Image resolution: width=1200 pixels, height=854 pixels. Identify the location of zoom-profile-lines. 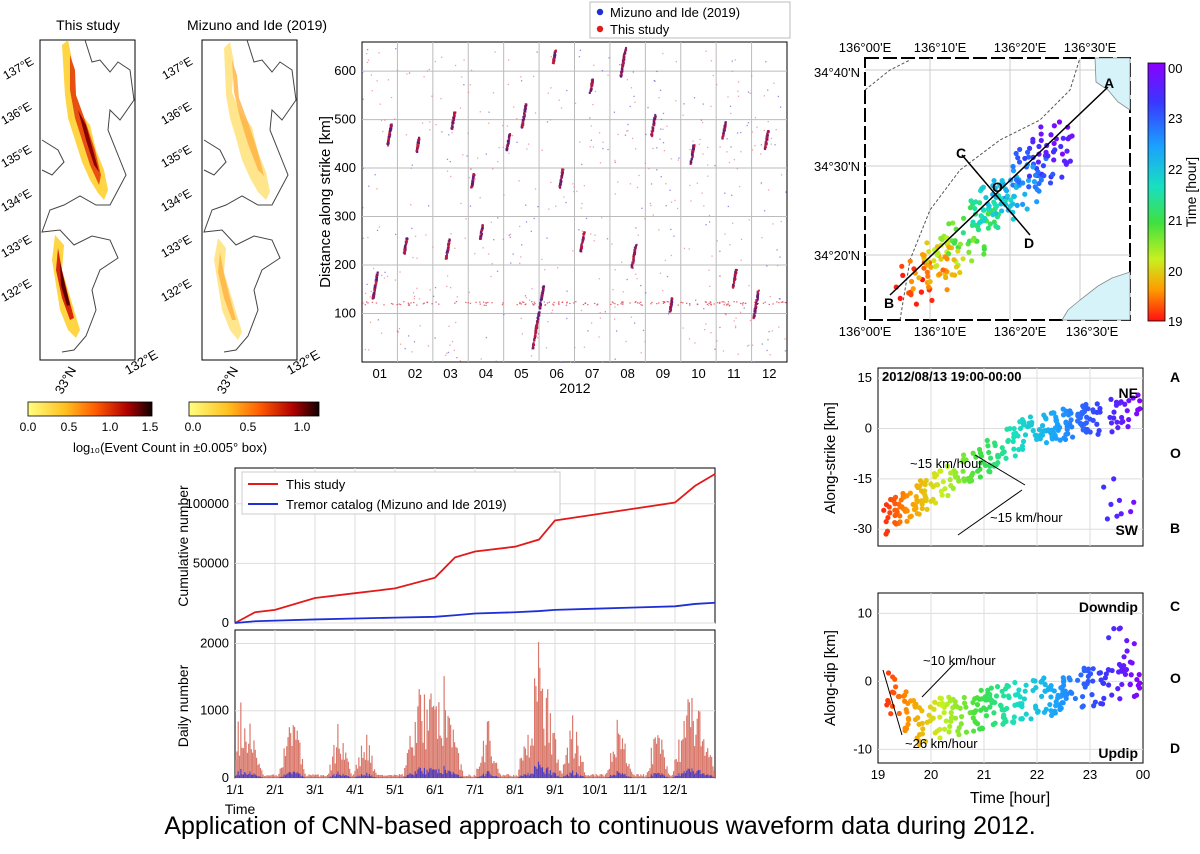
(999, 191).